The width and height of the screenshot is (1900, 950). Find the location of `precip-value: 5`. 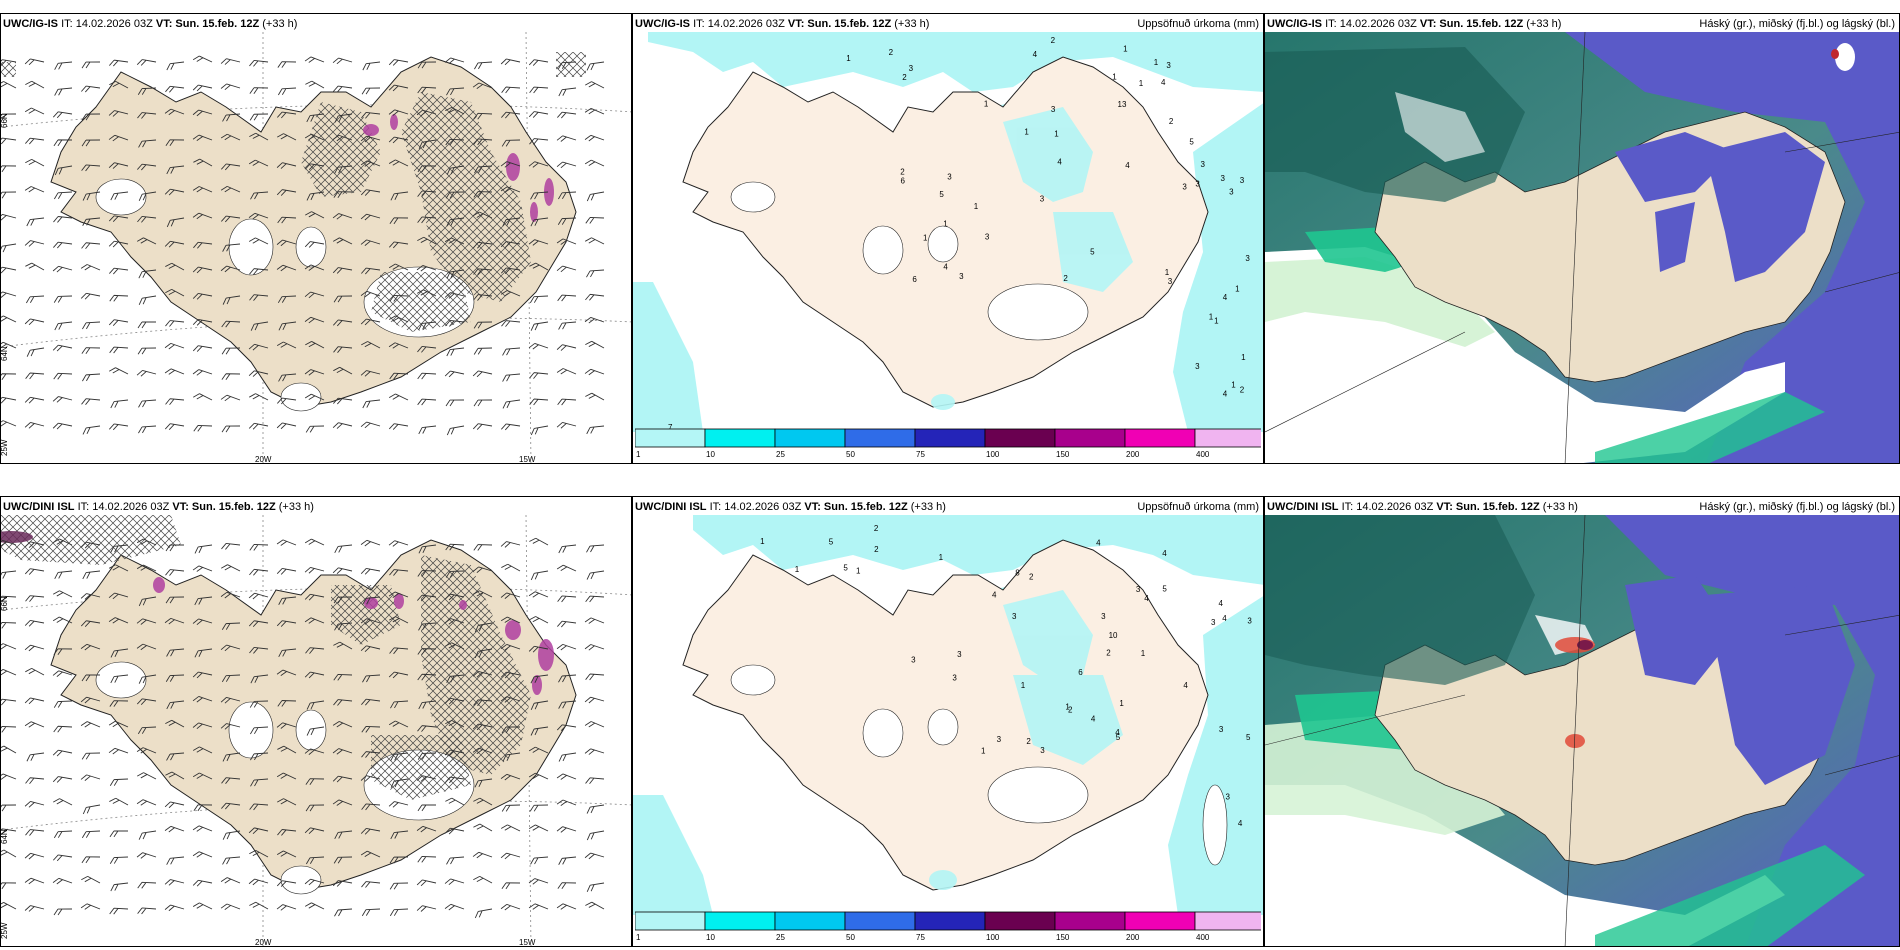

precip-value: 5 is located at coordinates (831, 542).